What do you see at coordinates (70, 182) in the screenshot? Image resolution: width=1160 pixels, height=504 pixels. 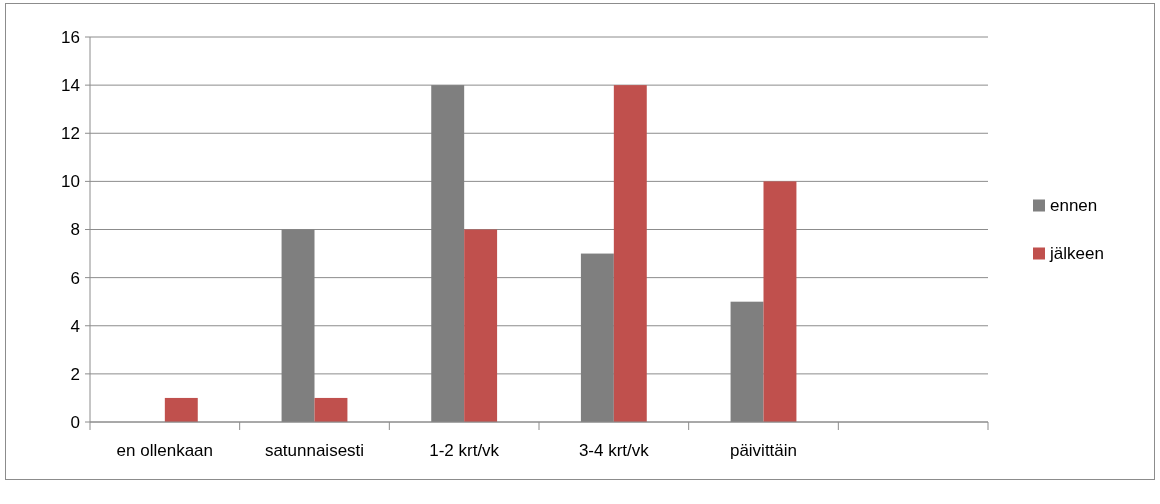 I see `y-tick-label: 10` at bounding box center [70, 182].